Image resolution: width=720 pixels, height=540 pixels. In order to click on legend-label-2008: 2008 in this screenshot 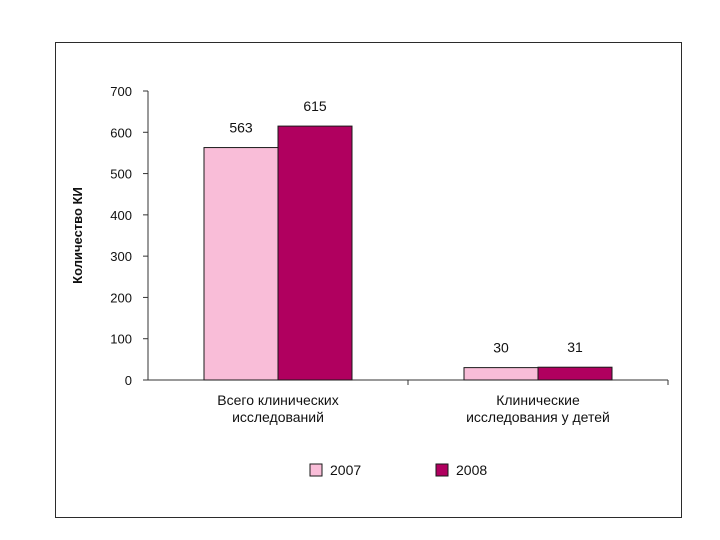, I will do `click(471, 470)`.